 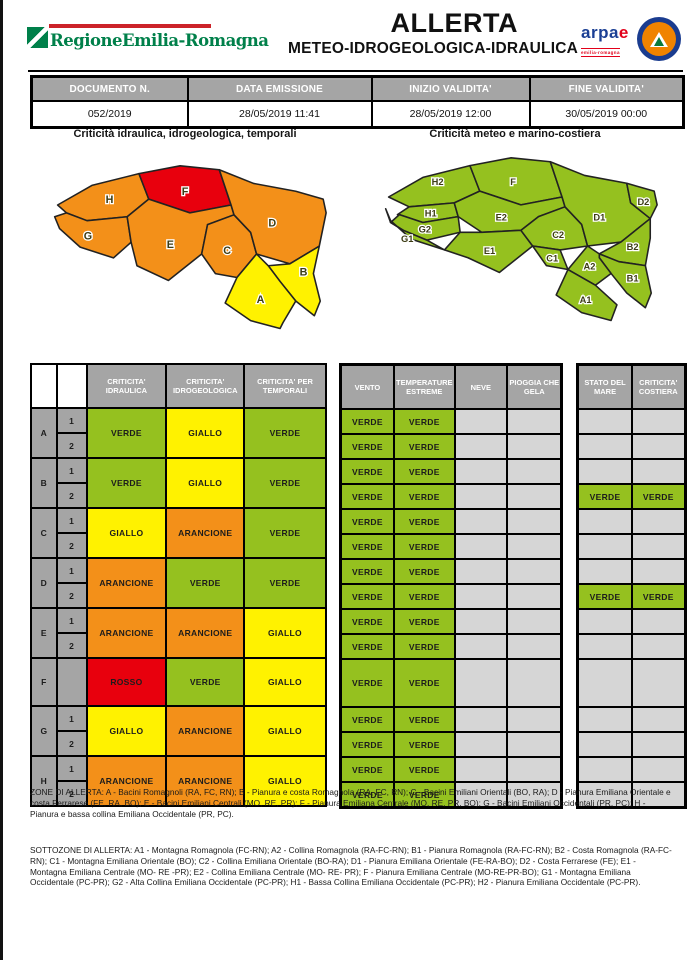 What do you see at coordinates (126, 483) in the screenshot?
I see `cell-idraulica-B: VERDE` at bounding box center [126, 483].